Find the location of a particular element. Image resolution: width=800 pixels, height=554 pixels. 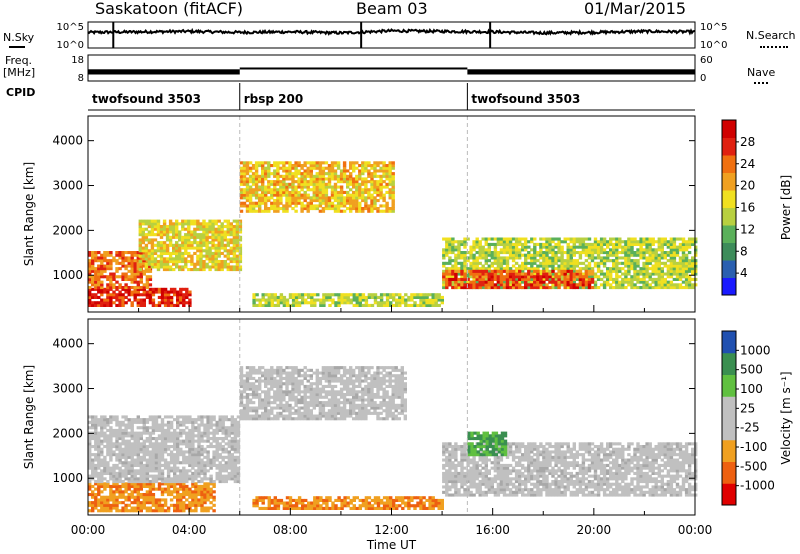

power-ytick-label: 2000 is located at coordinates (67, 230).